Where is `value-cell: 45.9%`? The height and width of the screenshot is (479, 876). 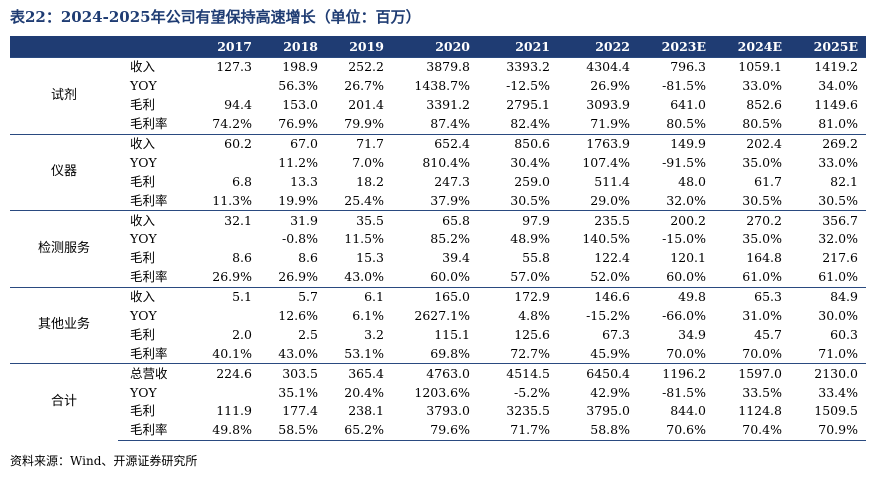
value-cell: 45.9% is located at coordinates (610, 353).